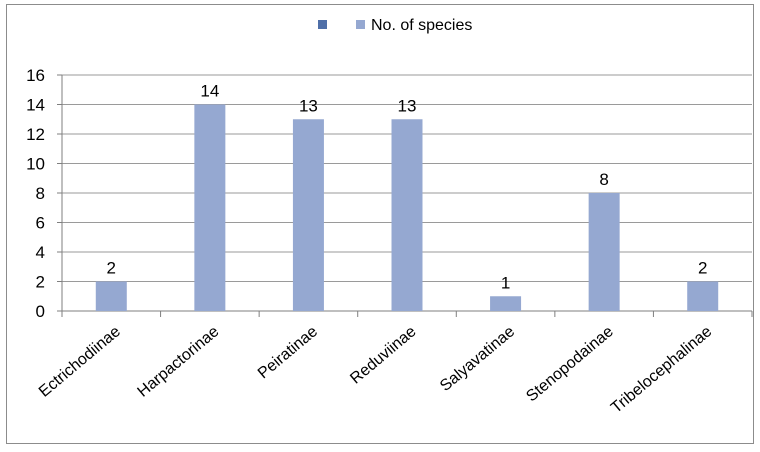 The image size is (760, 452). What do you see at coordinates (40, 311) in the screenshot?
I see `y-tick-label: 0` at bounding box center [40, 311].